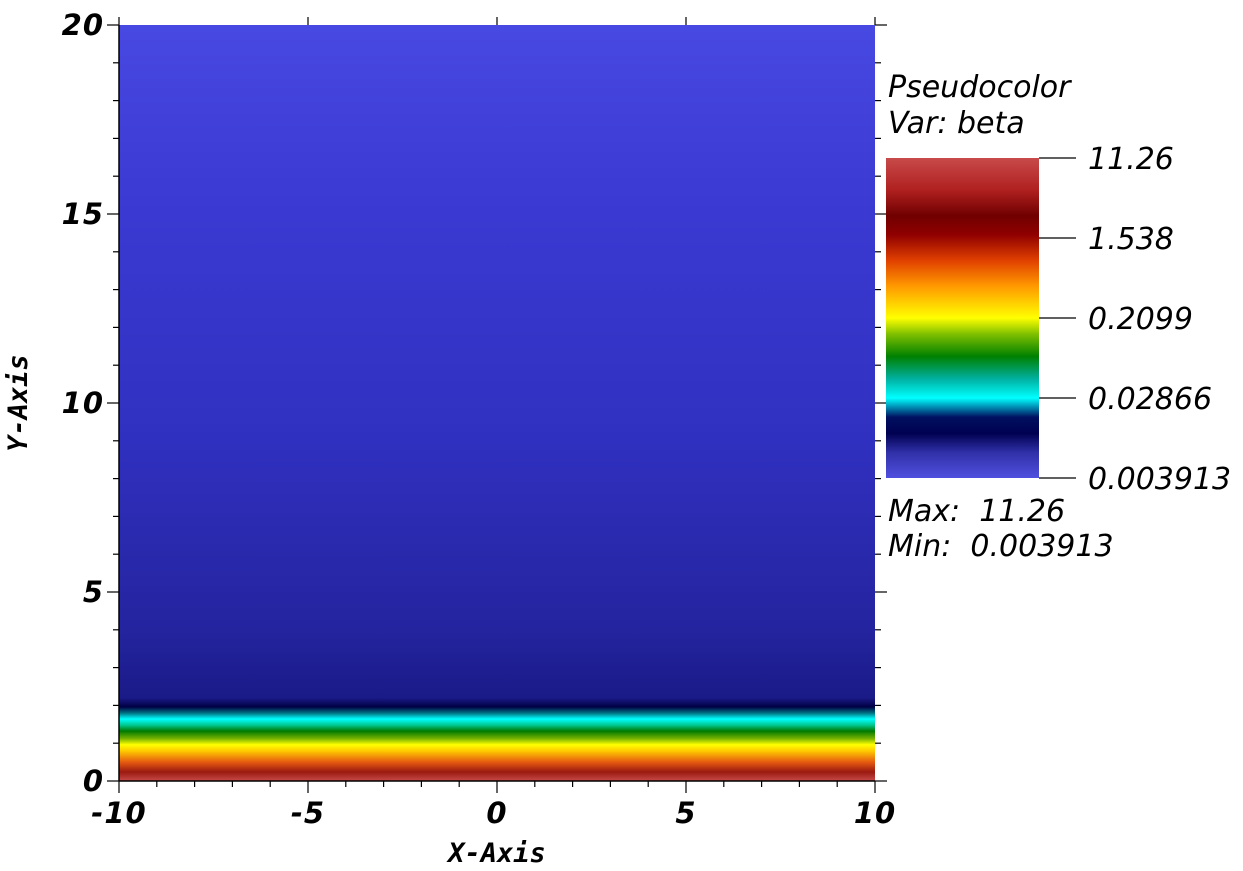  I want to click on colorbar-ticks: 11.26 1.538 0.2099 0.02866 0.003913, so click(1135, 319).